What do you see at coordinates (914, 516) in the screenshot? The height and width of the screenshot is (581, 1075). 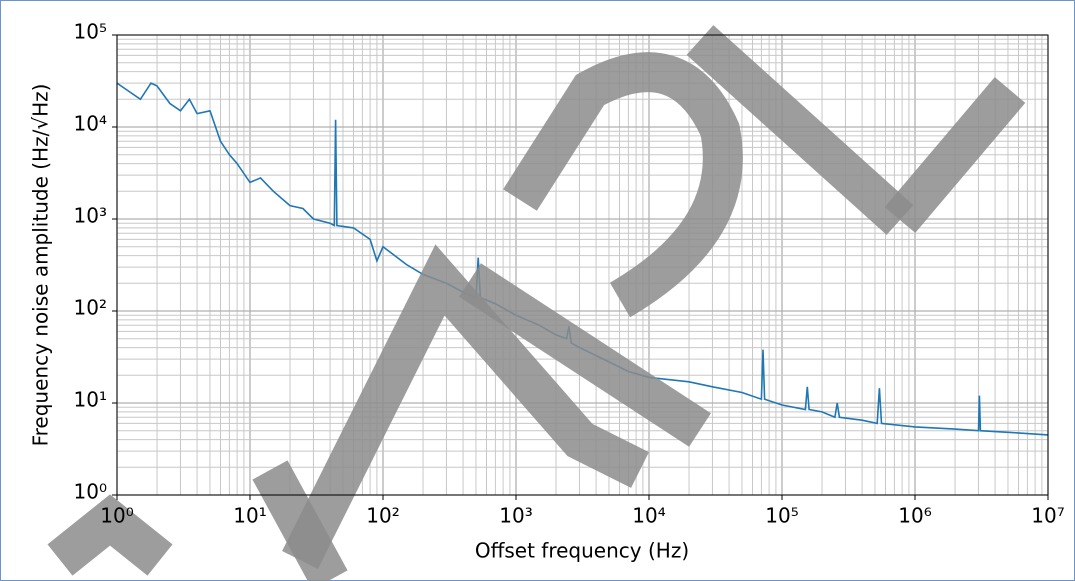 I see `x-tick-label: 10⁶` at bounding box center [914, 516].